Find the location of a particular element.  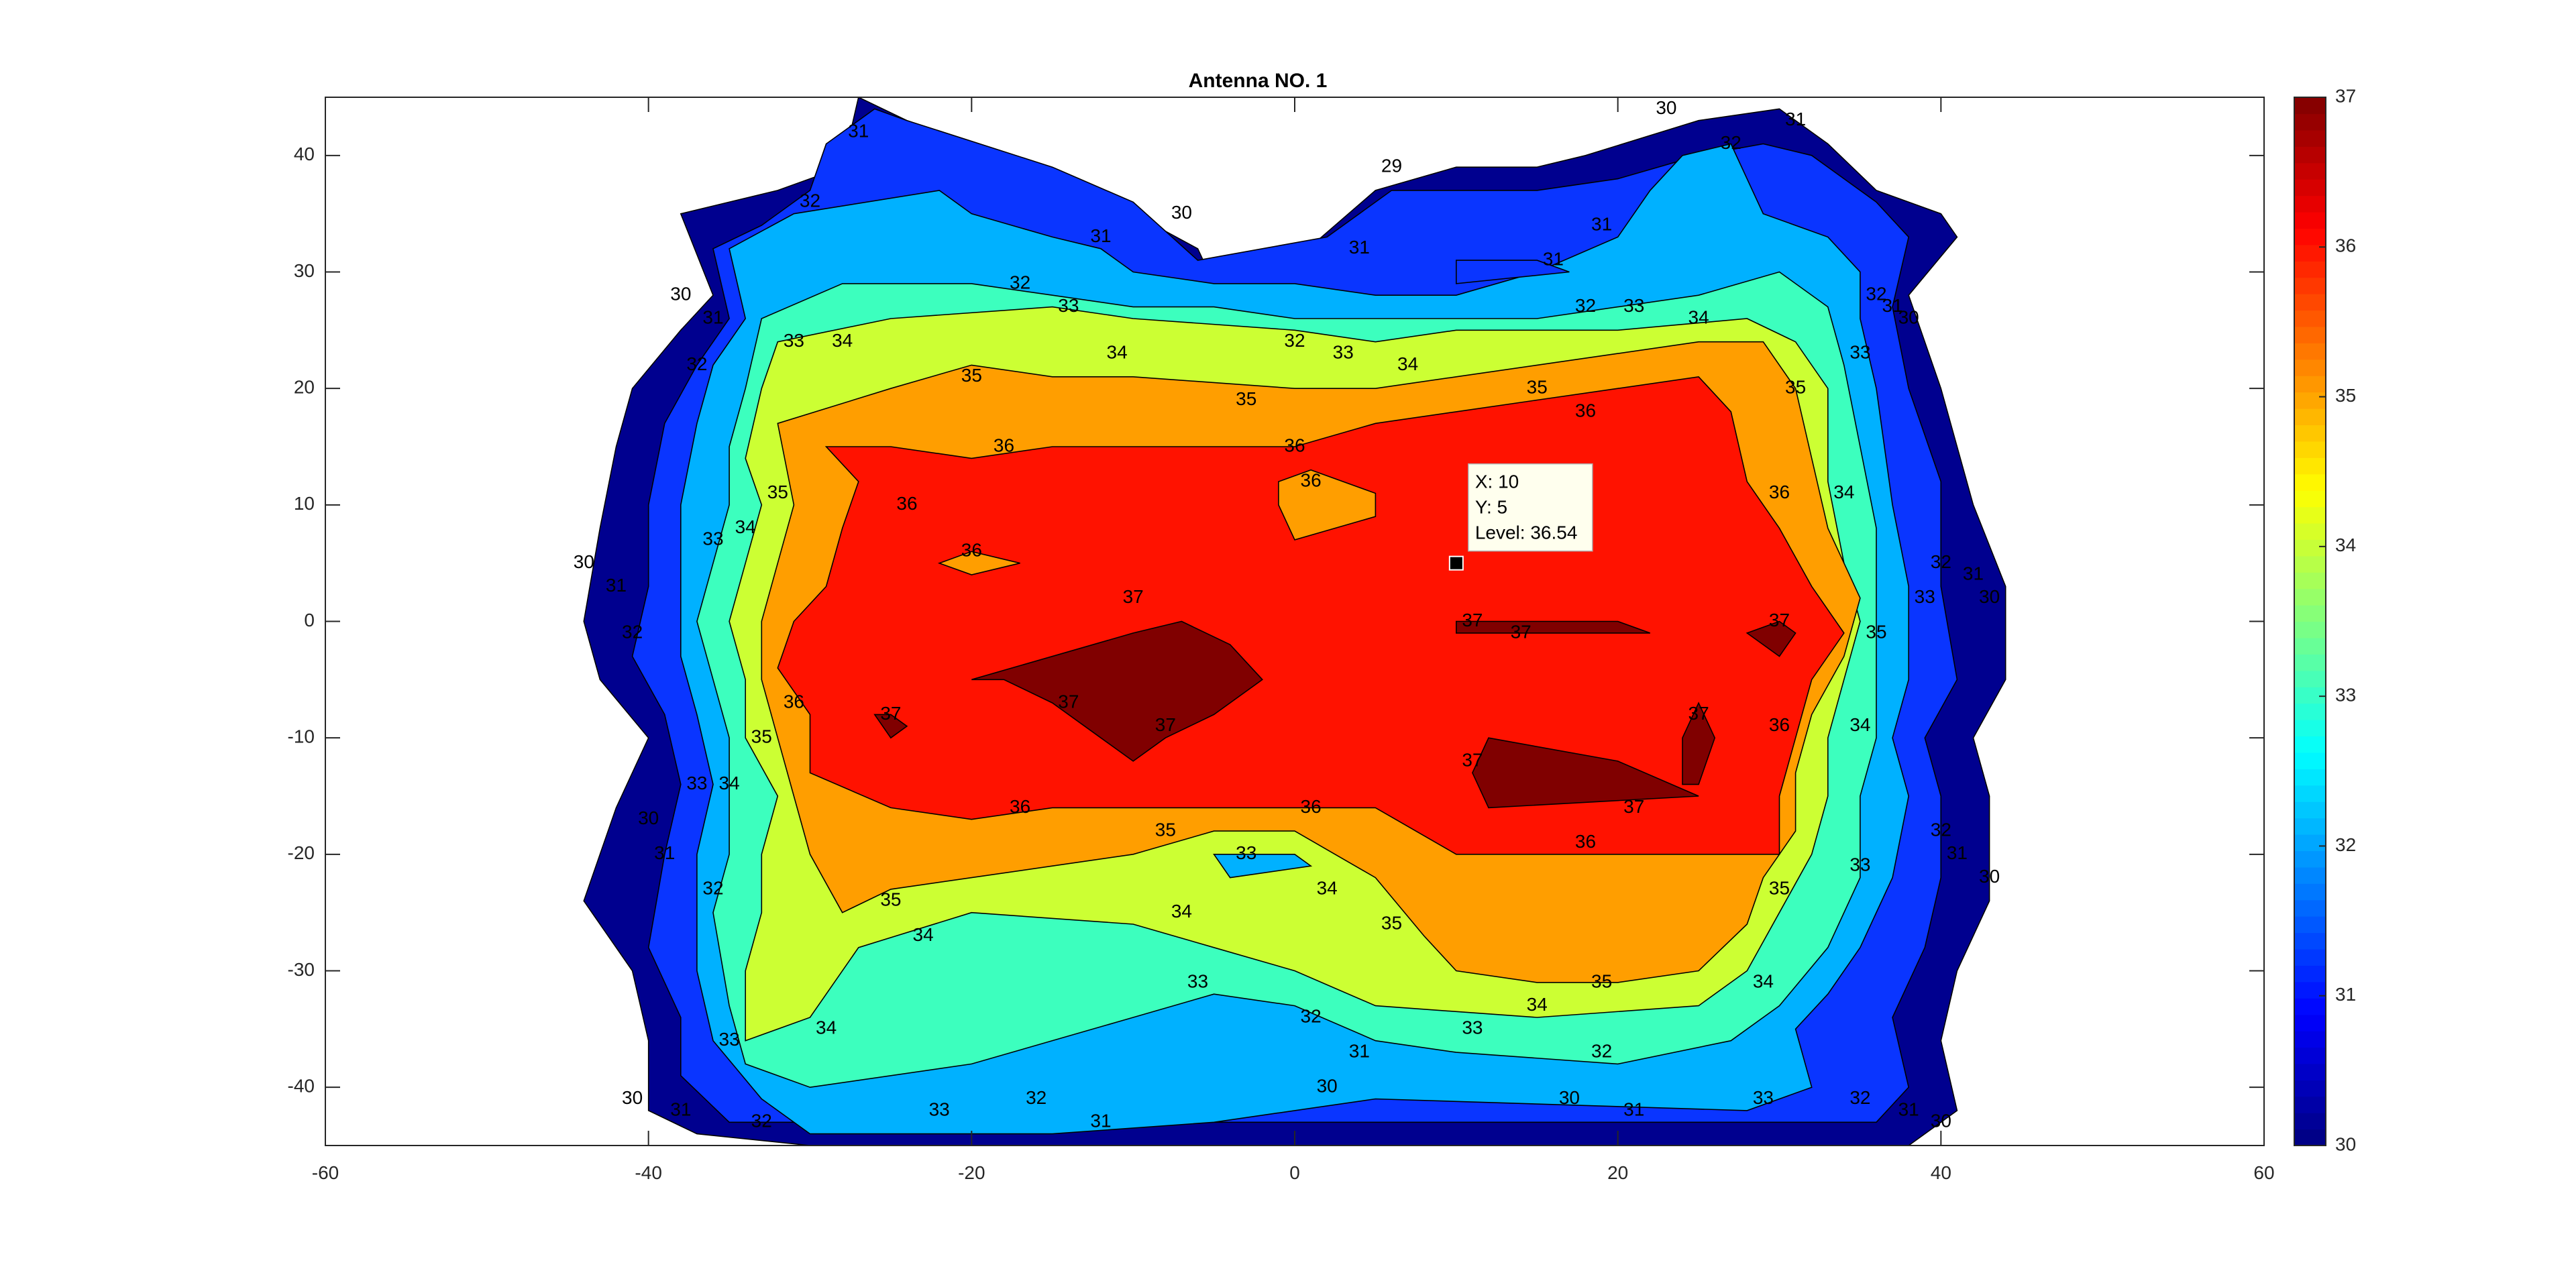

colorbar-tick-label: 33 is located at coordinates (2345, 696).